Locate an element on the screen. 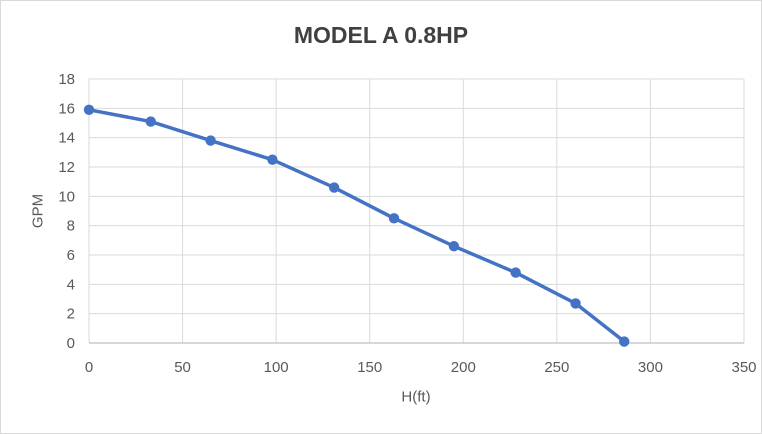 The width and height of the screenshot is (762, 434). x-tick-label: 350 is located at coordinates (743, 367).